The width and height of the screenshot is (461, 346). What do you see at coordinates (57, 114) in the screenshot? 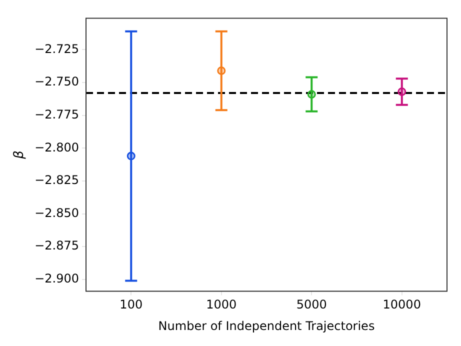
I see `y-tick-label: −2.775` at bounding box center [57, 114].